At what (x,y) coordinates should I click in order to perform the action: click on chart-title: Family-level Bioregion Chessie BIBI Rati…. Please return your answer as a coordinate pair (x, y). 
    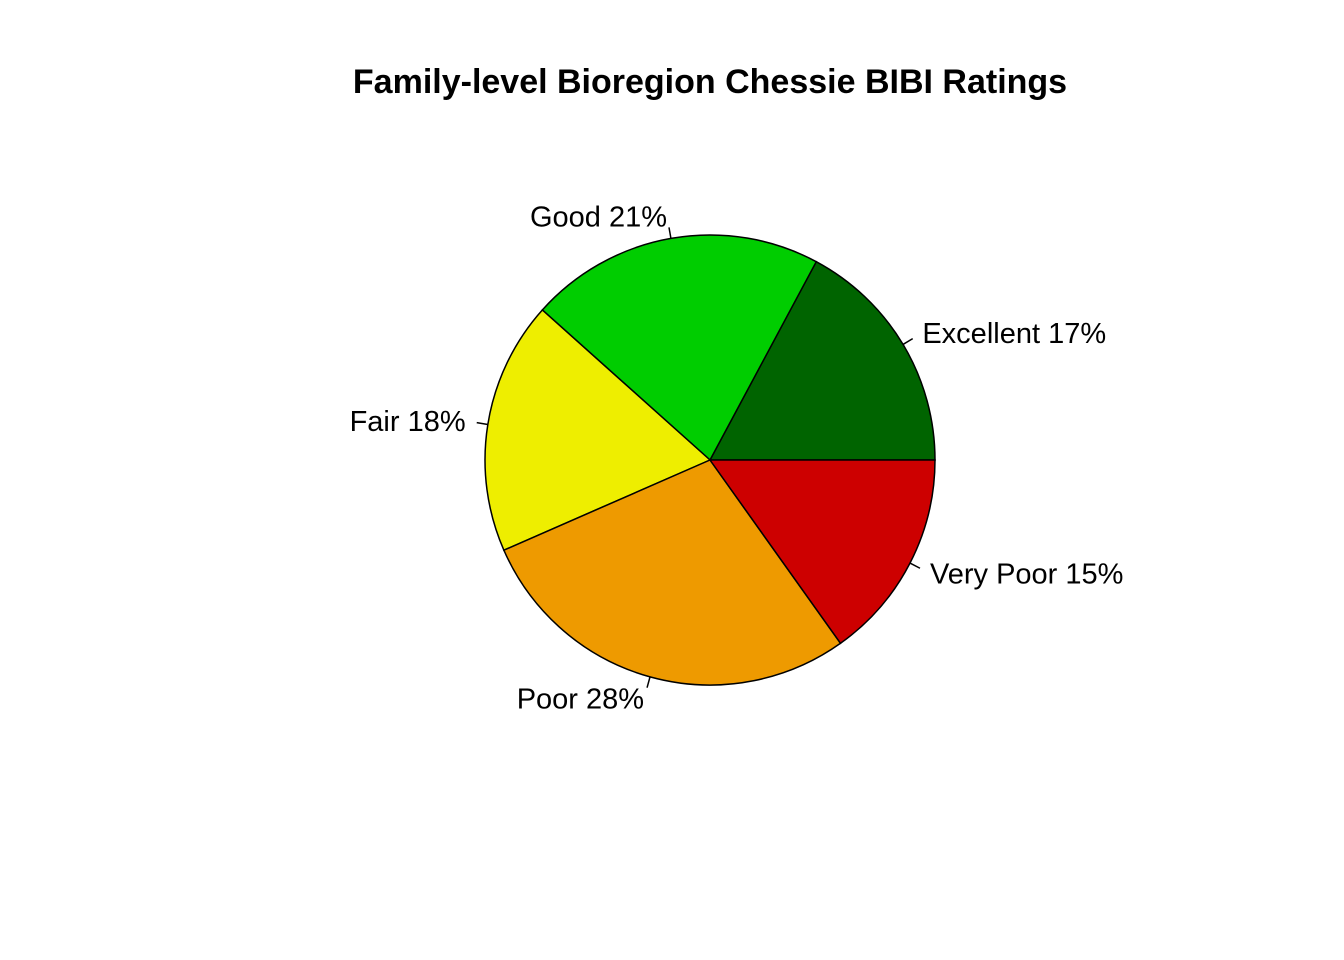
    Looking at the image, I should click on (710, 82).